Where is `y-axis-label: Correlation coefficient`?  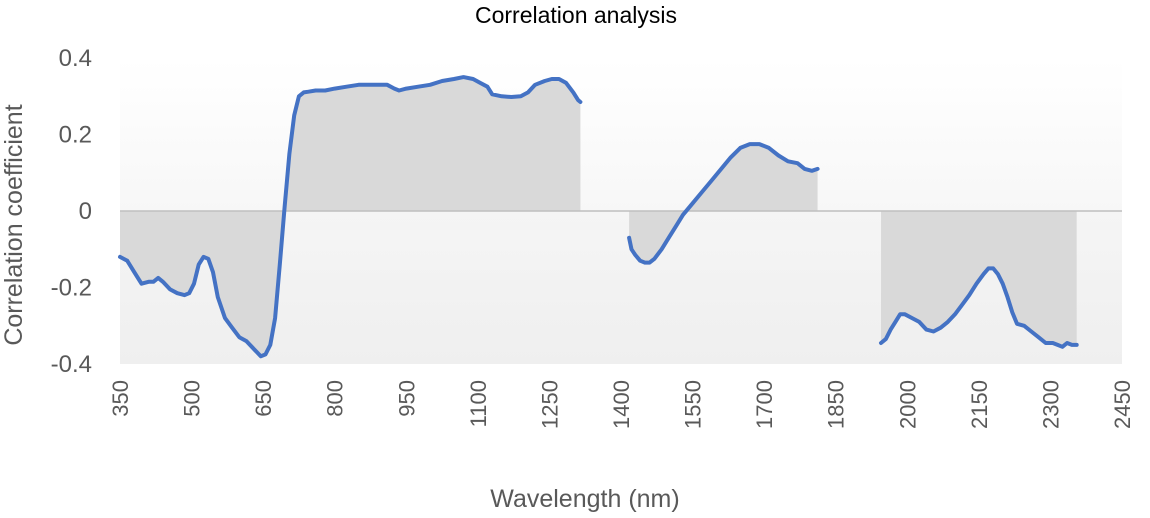 y-axis-label: Correlation coefficient is located at coordinates (14, 224).